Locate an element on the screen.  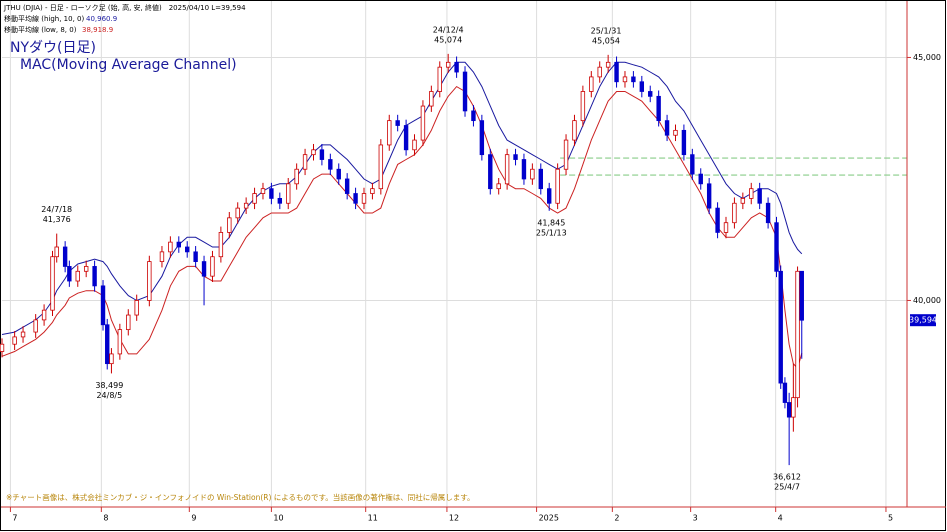
annotation-value: 45,054 is located at coordinates (606, 40).